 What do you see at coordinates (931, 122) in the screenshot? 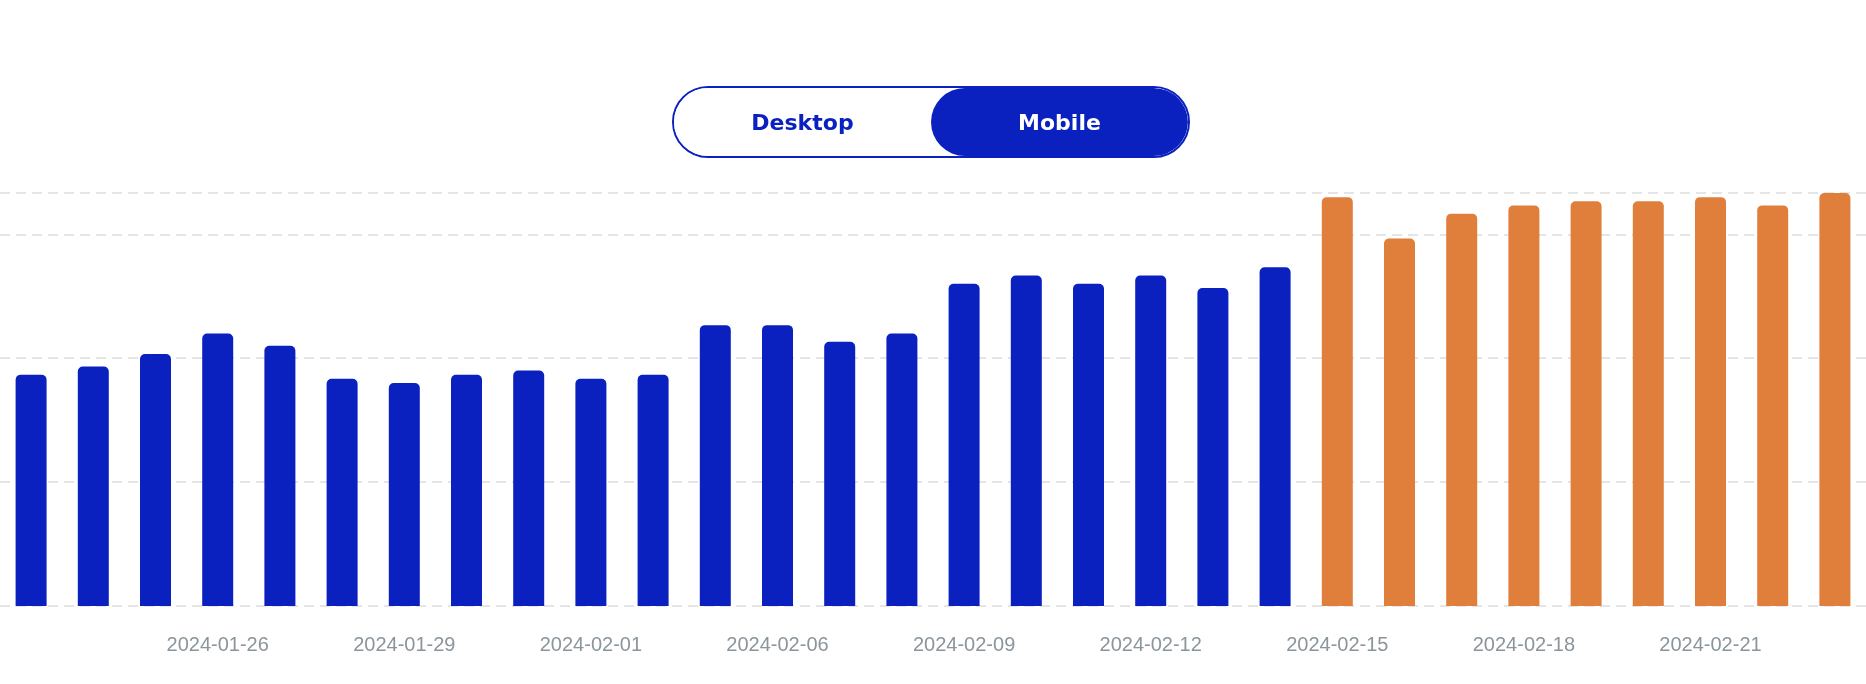
I see `view-toggle: Desktop Mobile` at bounding box center [931, 122].